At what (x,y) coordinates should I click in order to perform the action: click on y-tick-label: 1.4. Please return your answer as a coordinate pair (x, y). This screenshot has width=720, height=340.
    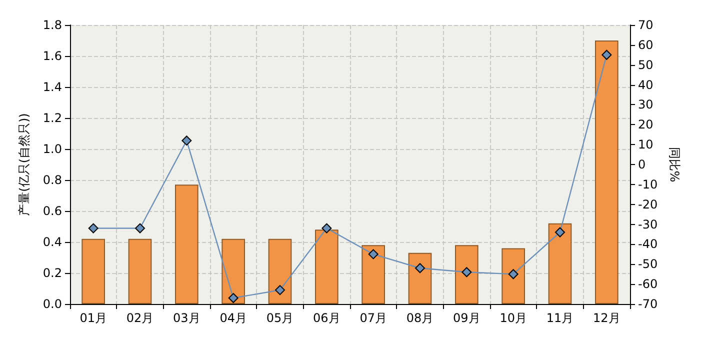
    Looking at the image, I should click on (52, 87).